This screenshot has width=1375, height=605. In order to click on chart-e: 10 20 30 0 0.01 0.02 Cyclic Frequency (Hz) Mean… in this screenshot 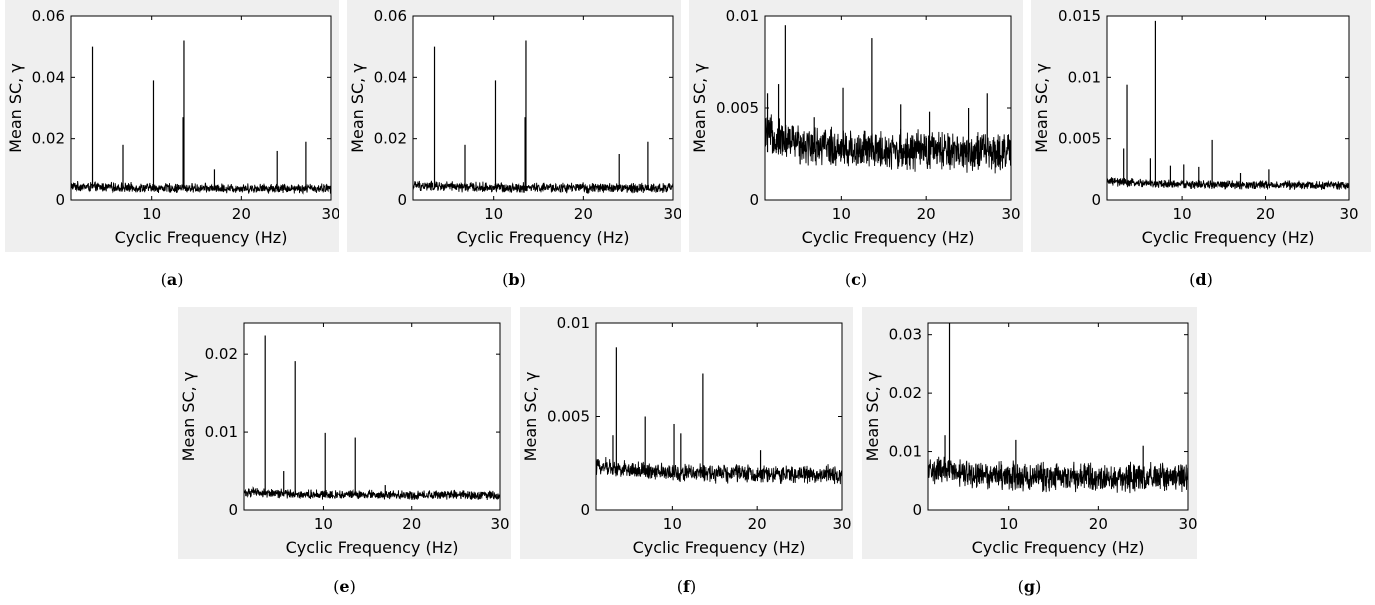, I will do `click(344, 433)`.